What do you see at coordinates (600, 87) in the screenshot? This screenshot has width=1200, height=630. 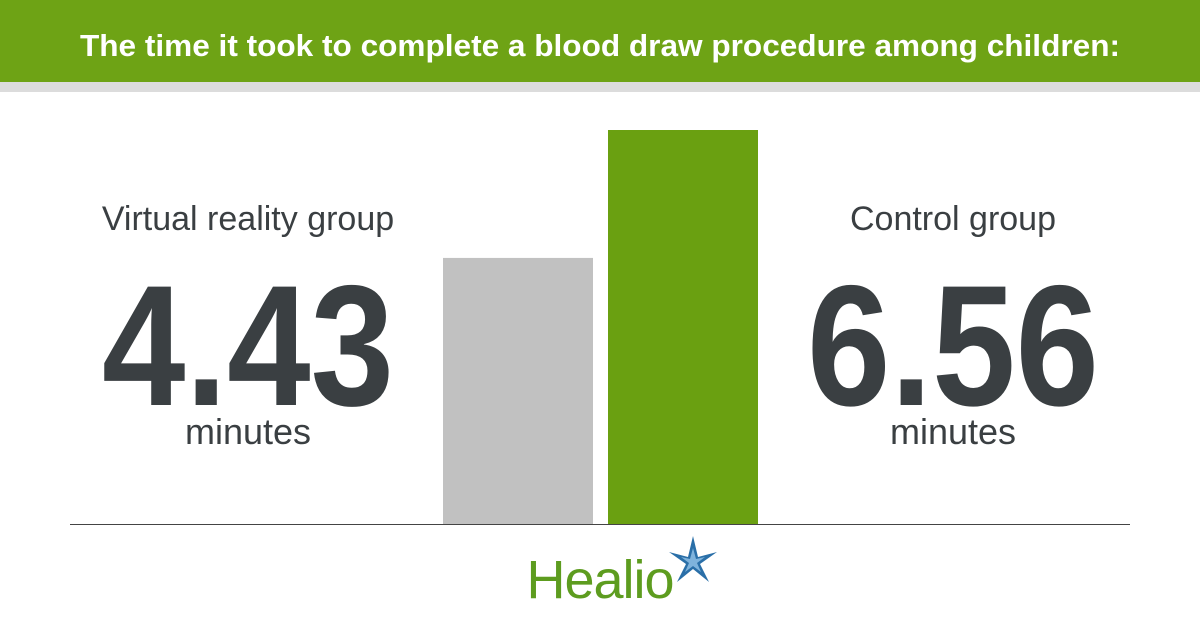 I see `title-stripe` at bounding box center [600, 87].